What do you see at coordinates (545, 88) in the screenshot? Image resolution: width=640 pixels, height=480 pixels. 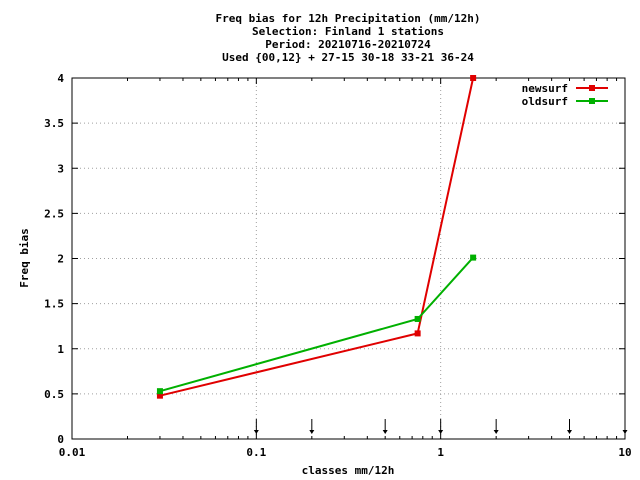 I see `legend-label: newsurf` at bounding box center [545, 88].